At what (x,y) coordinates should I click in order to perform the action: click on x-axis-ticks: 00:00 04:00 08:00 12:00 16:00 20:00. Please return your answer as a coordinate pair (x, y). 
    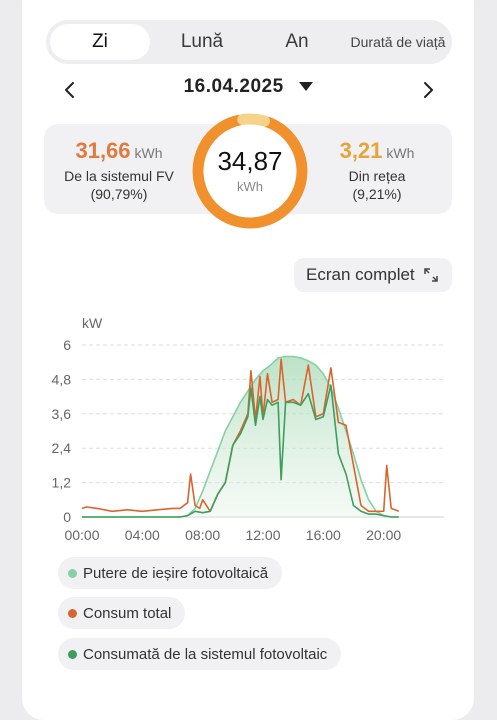
    Looking at the image, I should click on (232, 535).